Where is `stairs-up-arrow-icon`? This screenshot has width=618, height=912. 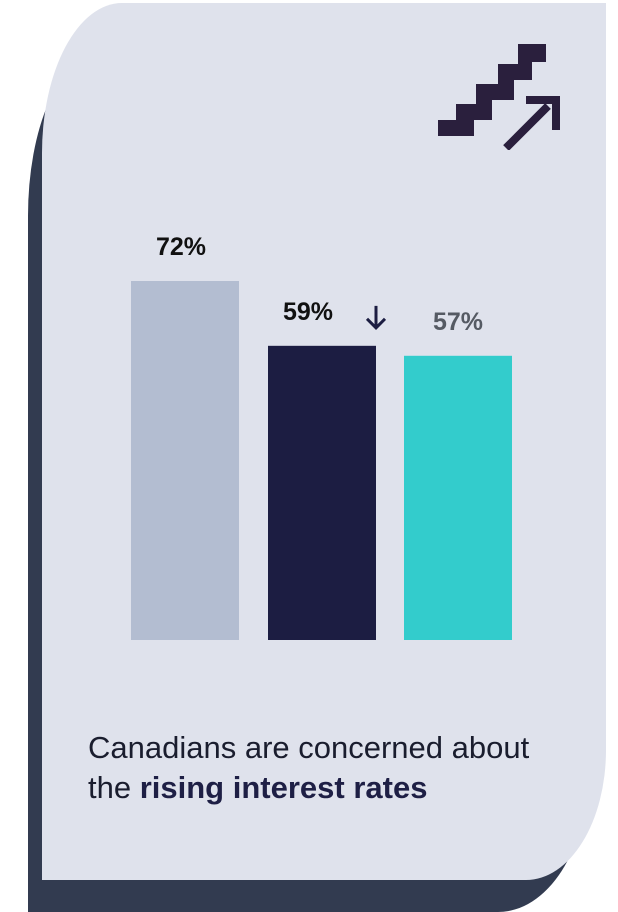
stairs-up-arrow-icon is located at coordinates (501, 95).